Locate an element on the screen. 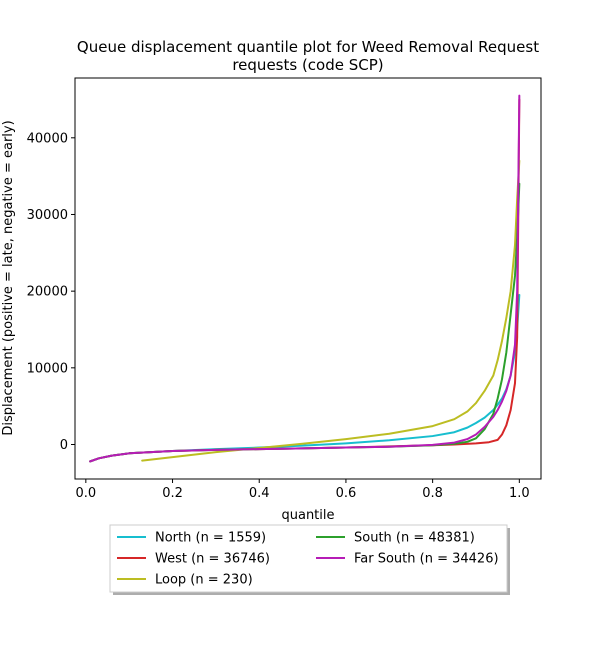  x-tick-label: 0.6 is located at coordinates (346, 493).